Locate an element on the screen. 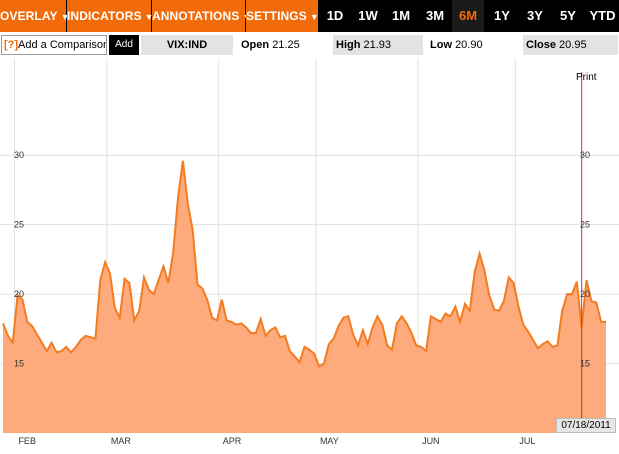 The width and height of the screenshot is (619, 454). overlay-menu-label: OVERLAY is located at coordinates (29, 16).